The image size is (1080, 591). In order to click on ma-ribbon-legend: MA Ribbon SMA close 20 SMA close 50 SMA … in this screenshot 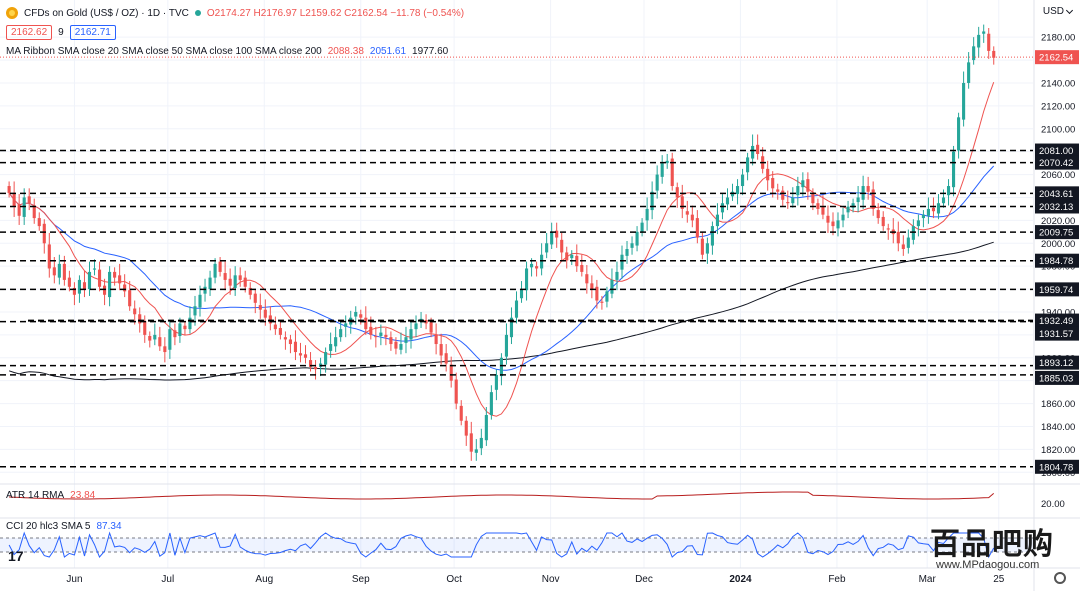, I will do `click(227, 51)`.